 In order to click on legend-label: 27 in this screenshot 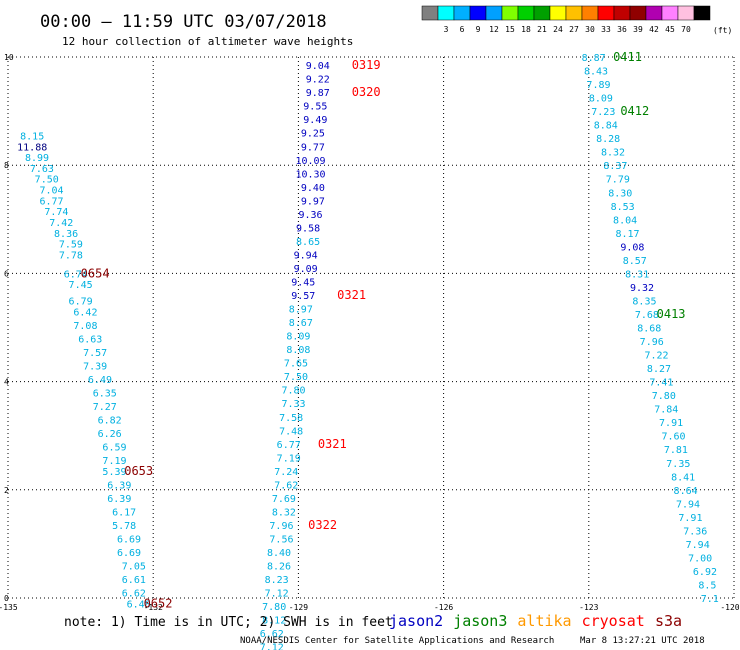, I will do `click(574, 29)`.